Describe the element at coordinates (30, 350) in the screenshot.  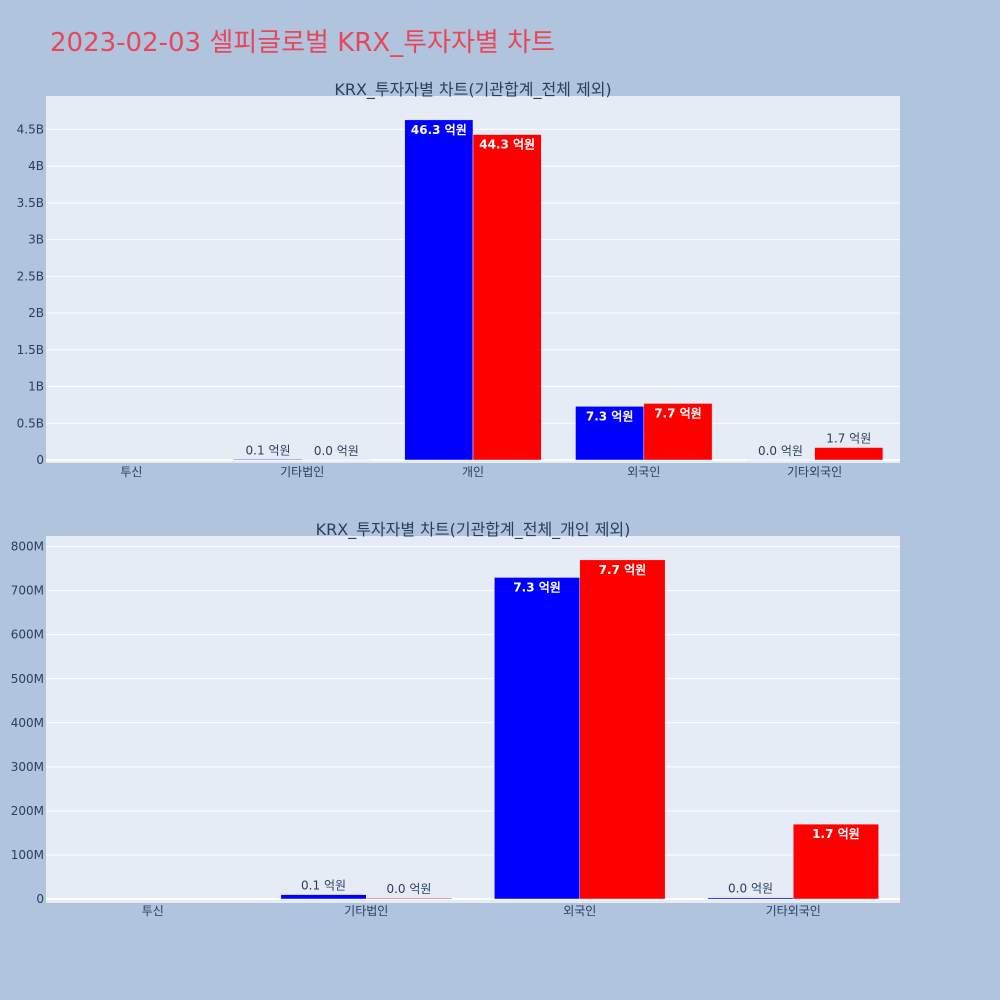
I see `y-tick-label: 1.5B` at that location.